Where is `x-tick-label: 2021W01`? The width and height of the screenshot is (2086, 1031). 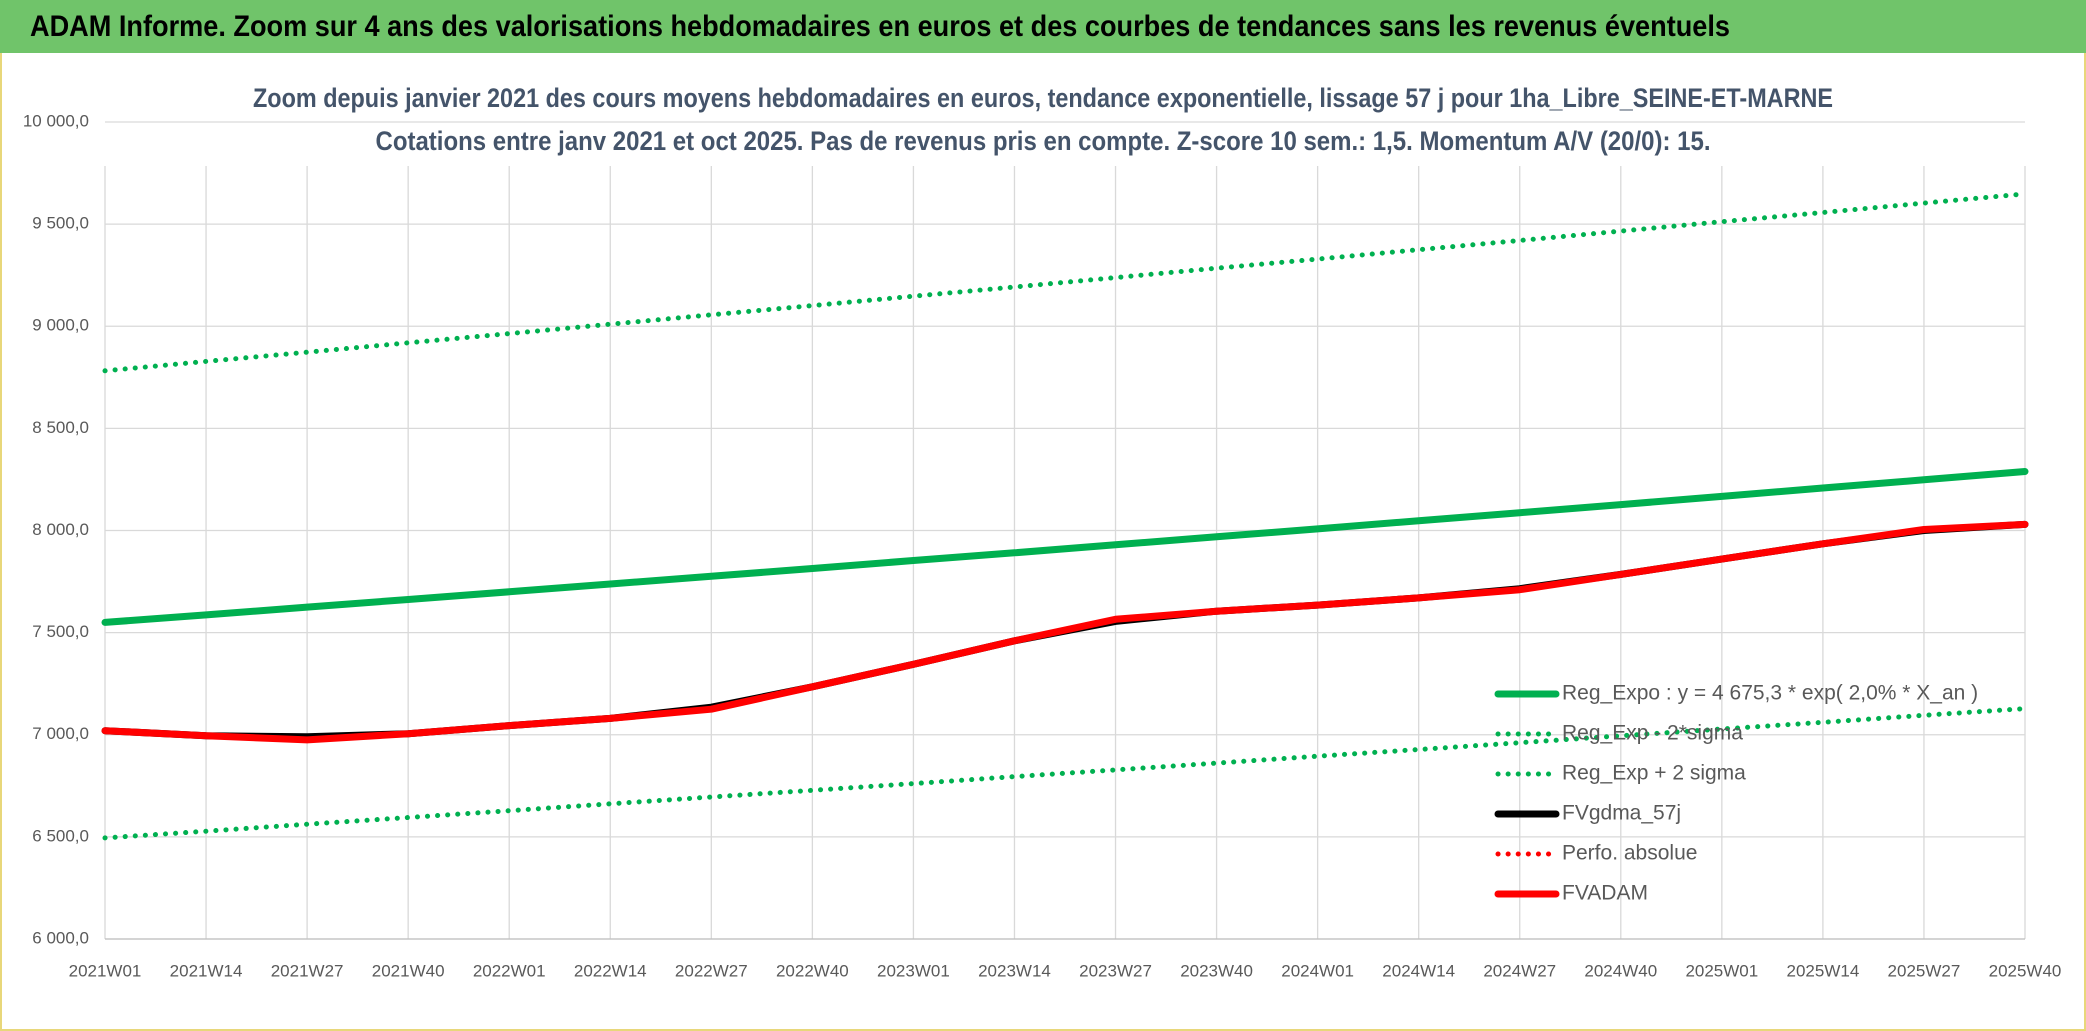
x-tick-label: 2021W01 is located at coordinates (105, 970).